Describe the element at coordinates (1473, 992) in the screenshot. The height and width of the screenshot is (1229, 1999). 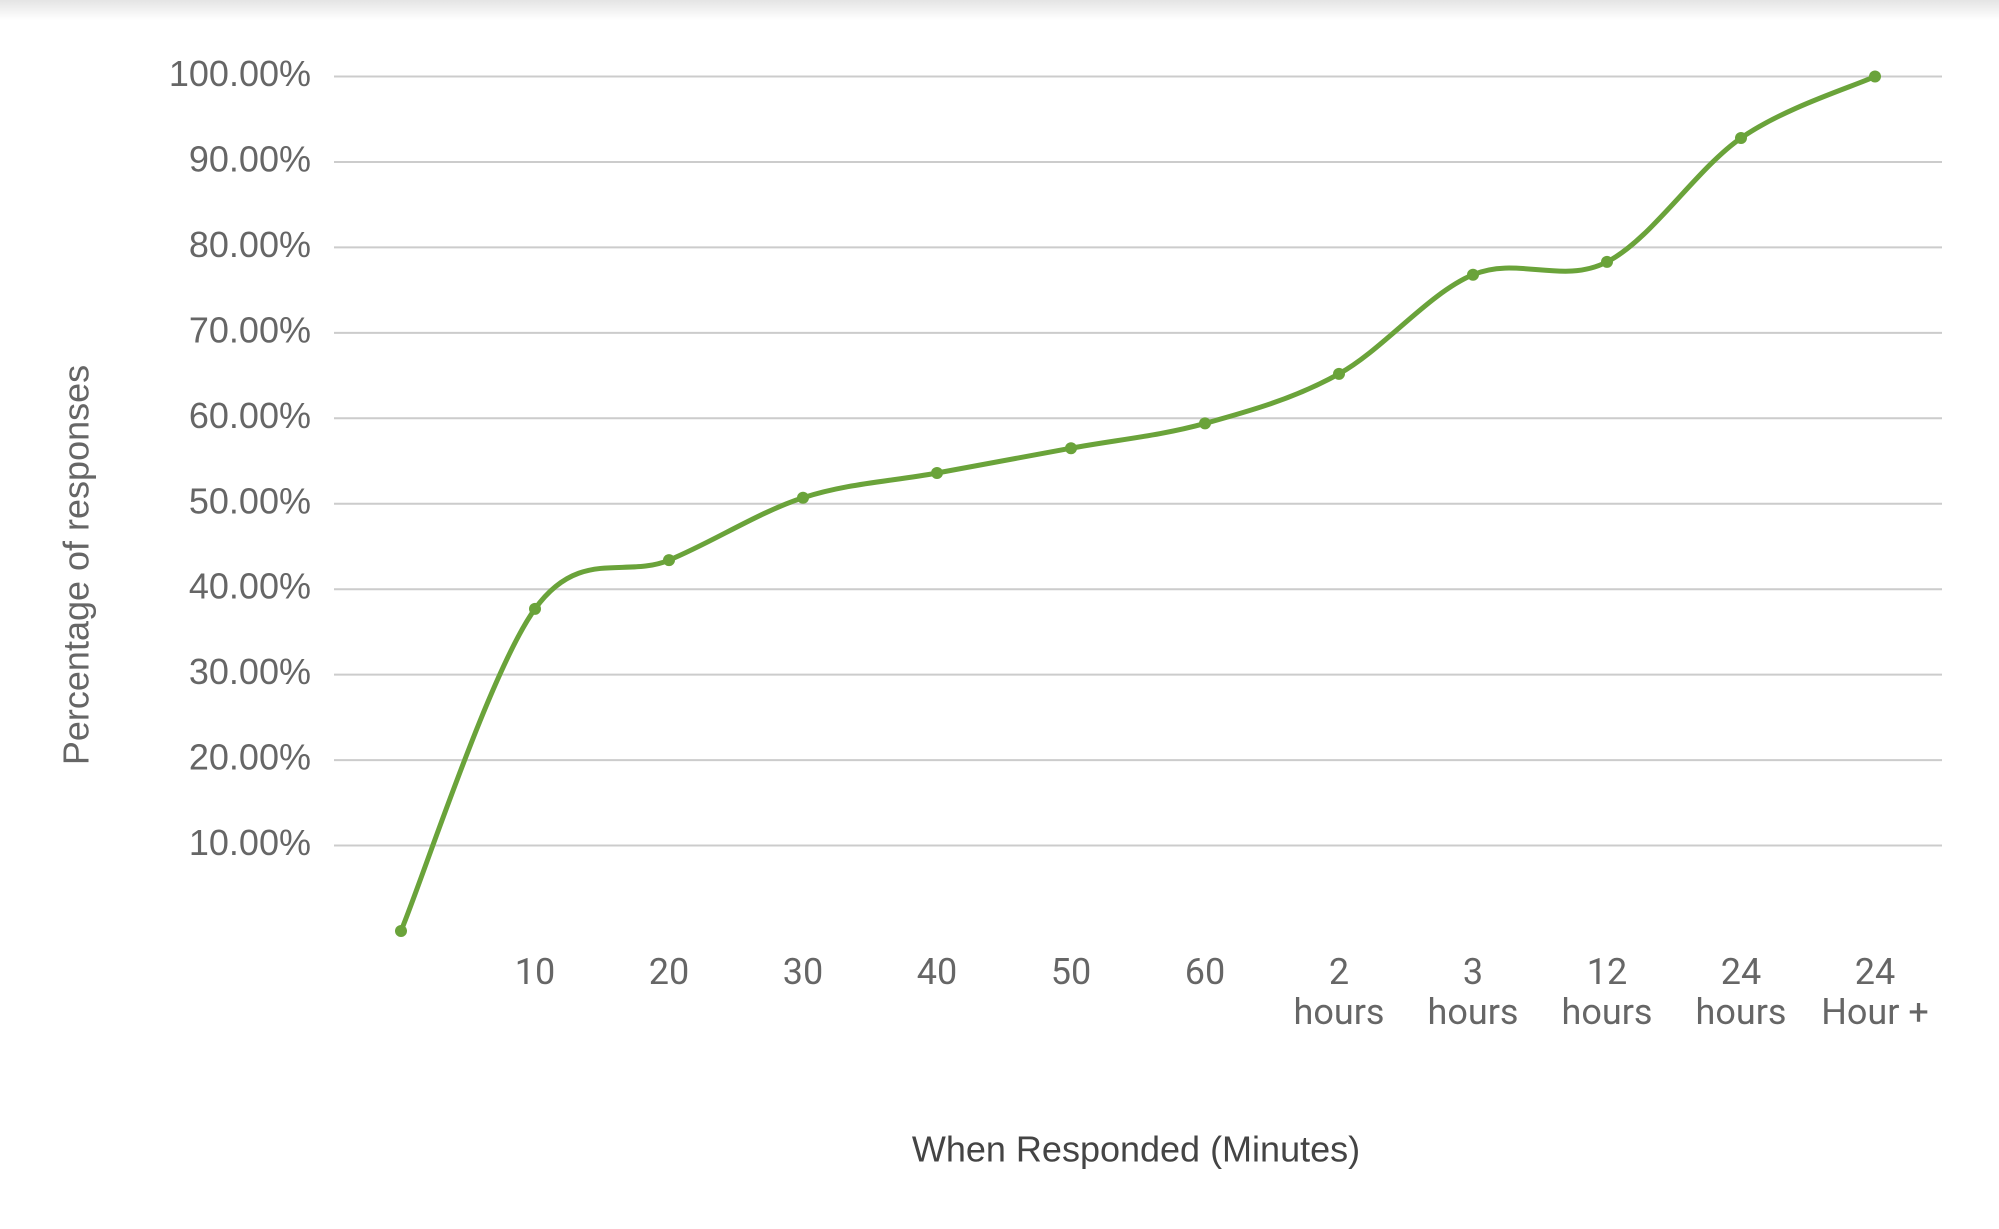
I see `x-tick-label: 3 hours` at that location.